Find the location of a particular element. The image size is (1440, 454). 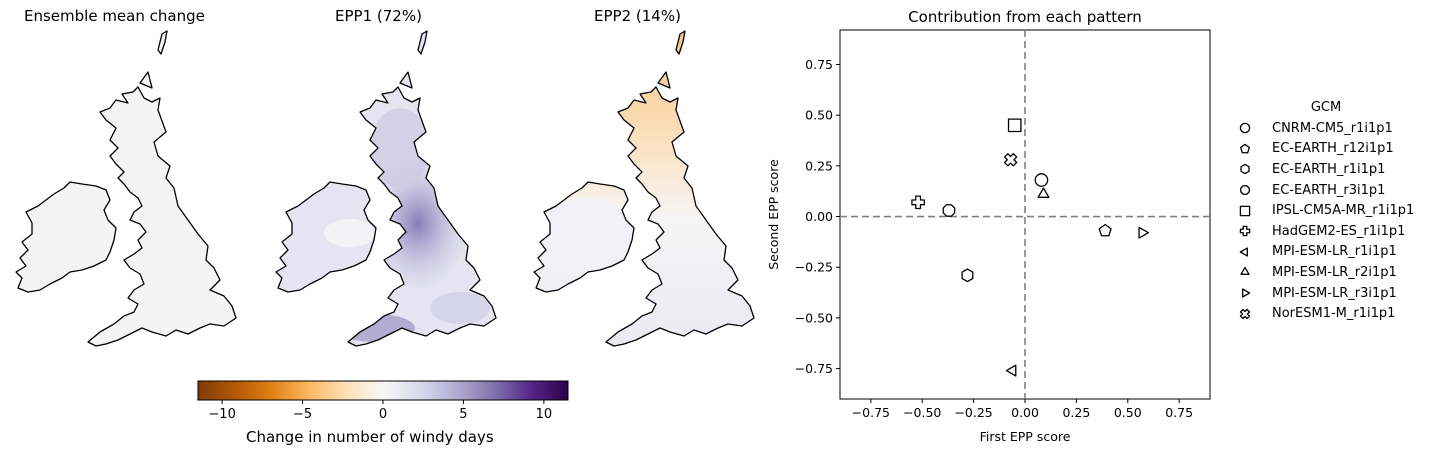

colorbar-label: Change in number of windy days is located at coordinates (370, 437).